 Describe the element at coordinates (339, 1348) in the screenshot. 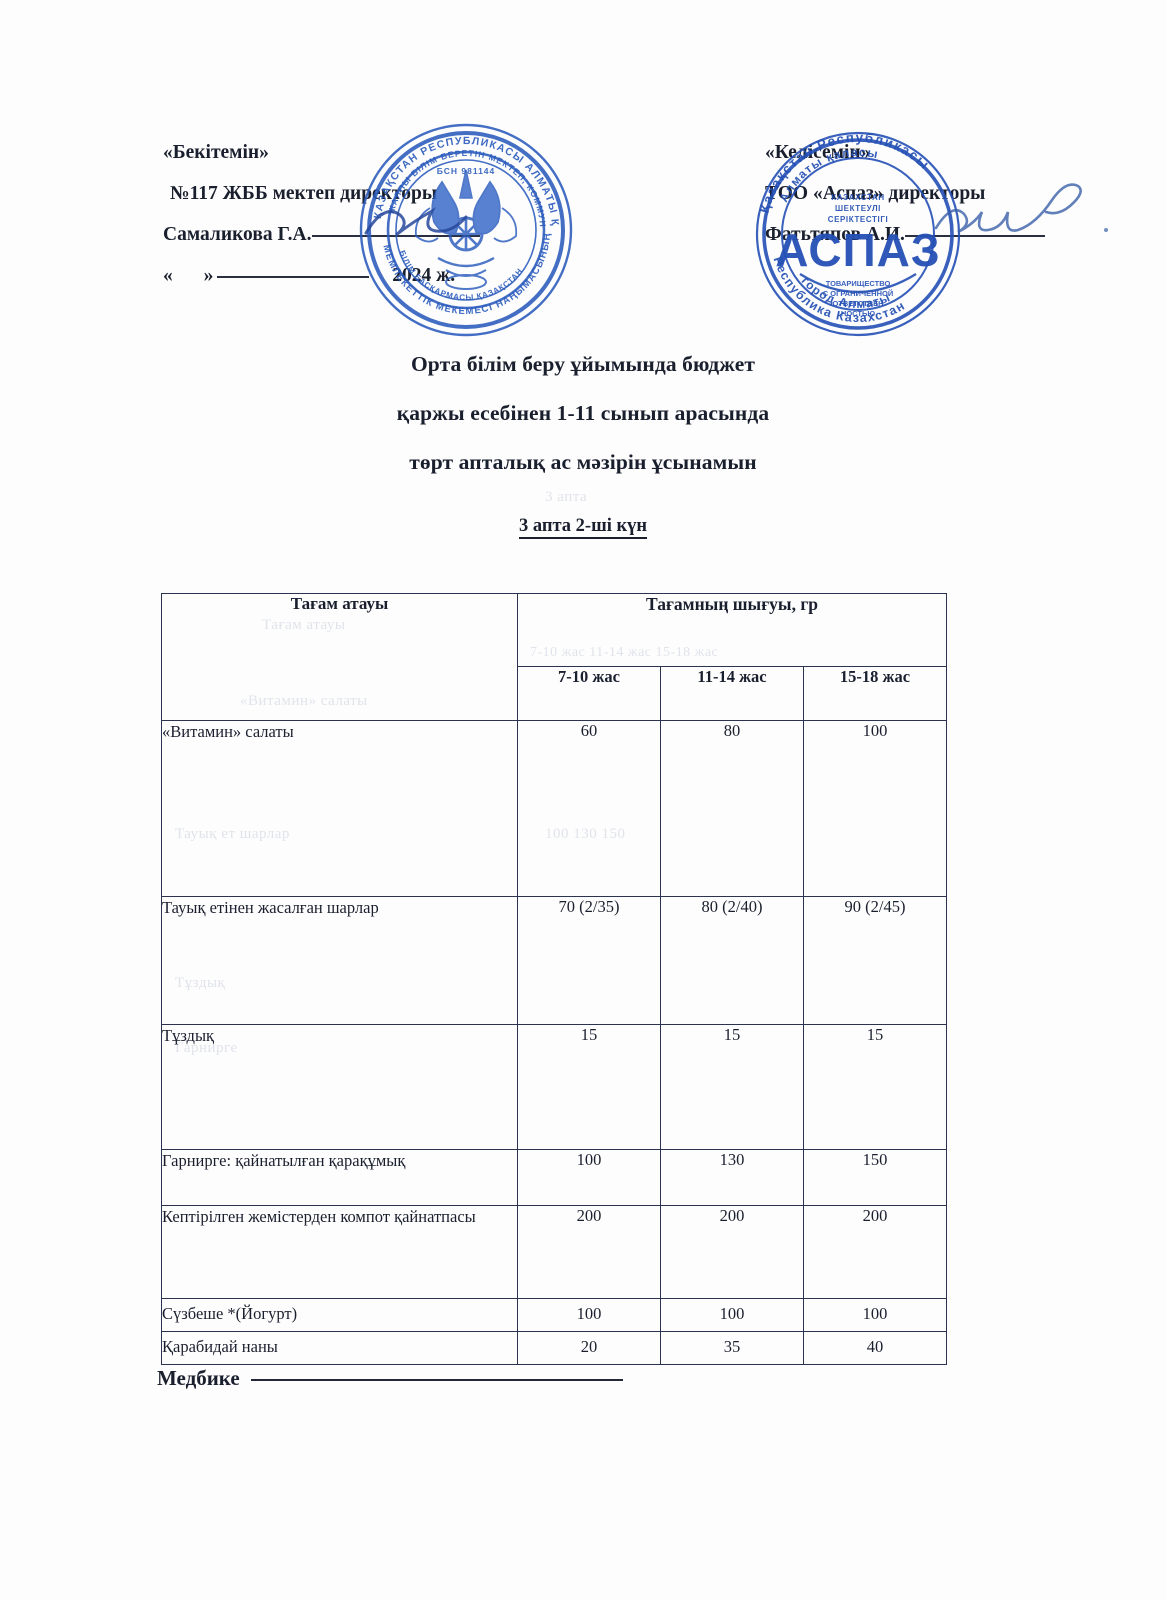

I see `dish-name: Қарабидай наны` at that location.